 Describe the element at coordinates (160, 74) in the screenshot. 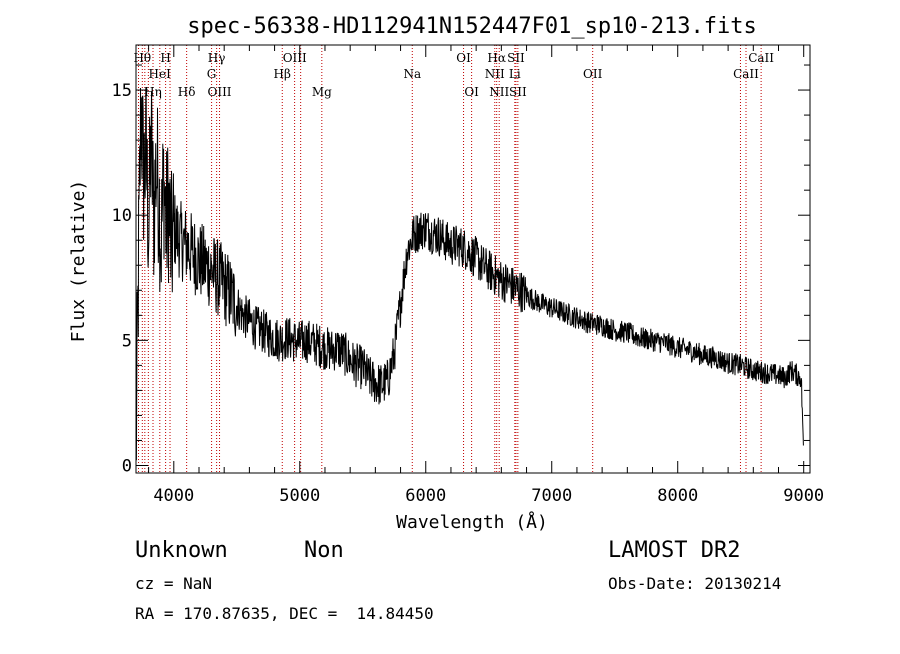

I see `marker-label: HeI` at that location.